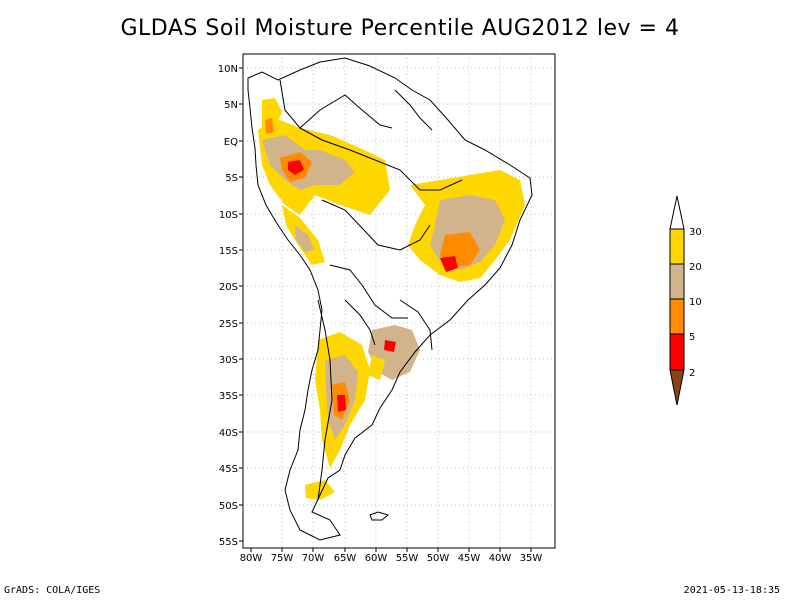 The image size is (800, 600). Describe the element at coordinates (376, 558) in the screenshot. I see `x-tick-60w: 60W` at that location.